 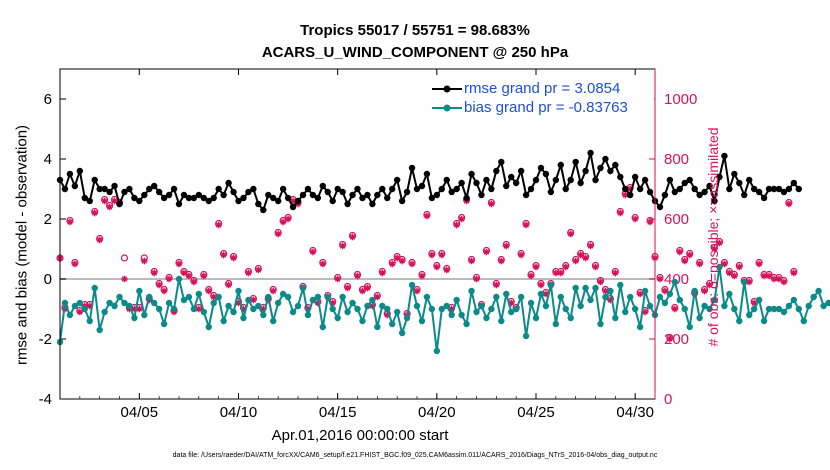 What do you see at coordinates (676, 339) in the screenshot?
I see `right-tick-label: 200` at bounding box center [676, 339].